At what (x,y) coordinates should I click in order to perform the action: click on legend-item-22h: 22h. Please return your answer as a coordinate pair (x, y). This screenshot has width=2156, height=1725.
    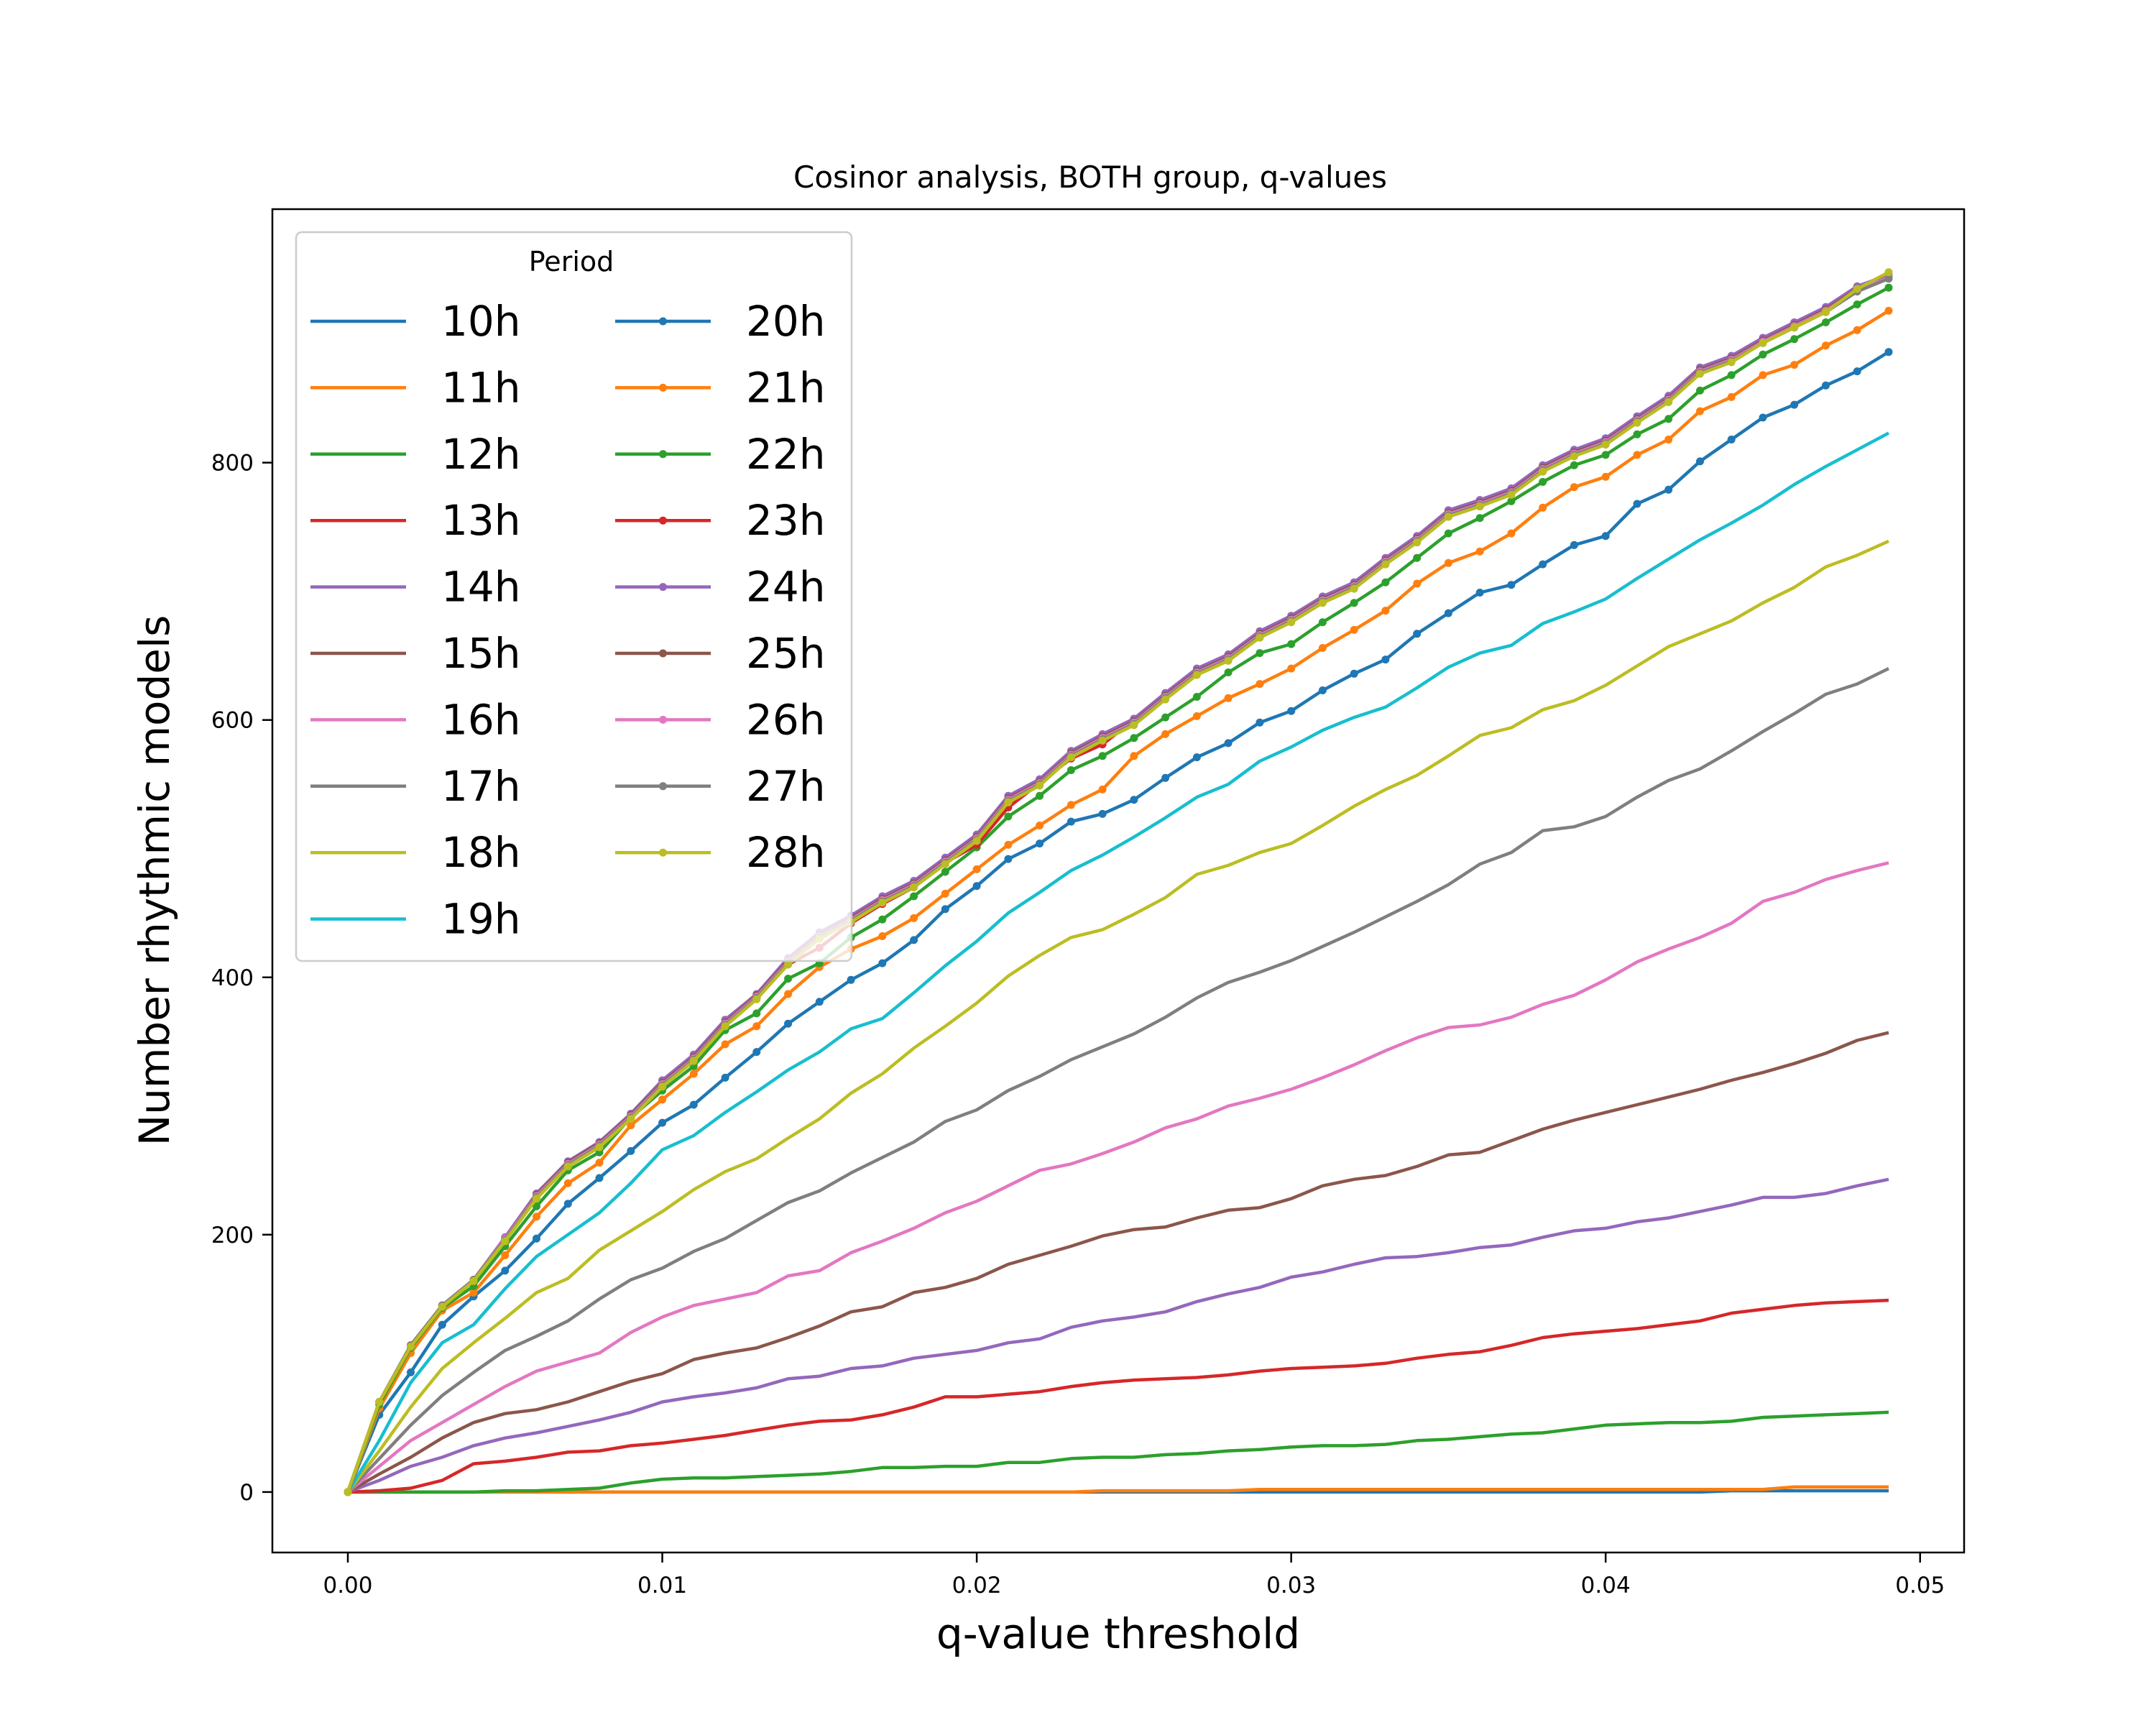
    Looking at the image, I should click on (720, 454).